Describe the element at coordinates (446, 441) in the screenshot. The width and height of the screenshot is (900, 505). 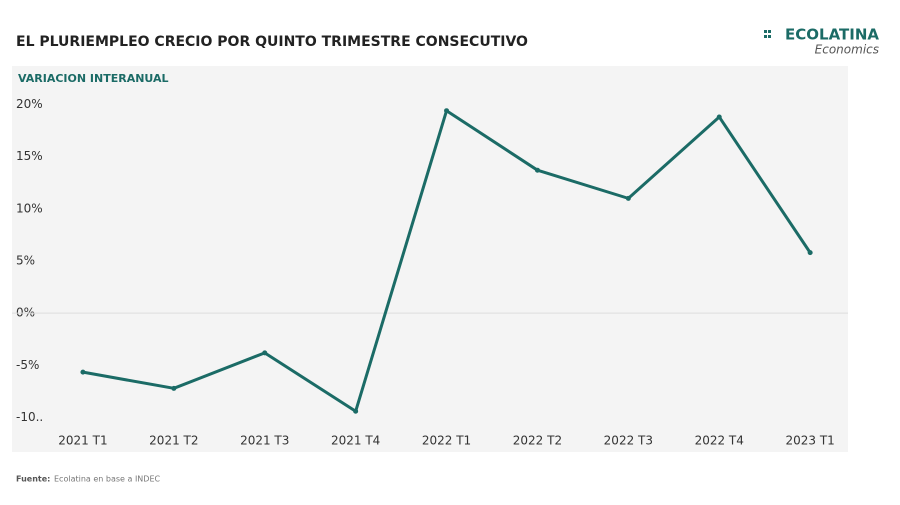
I see `x-tick-label: 2022 T1` at that location.